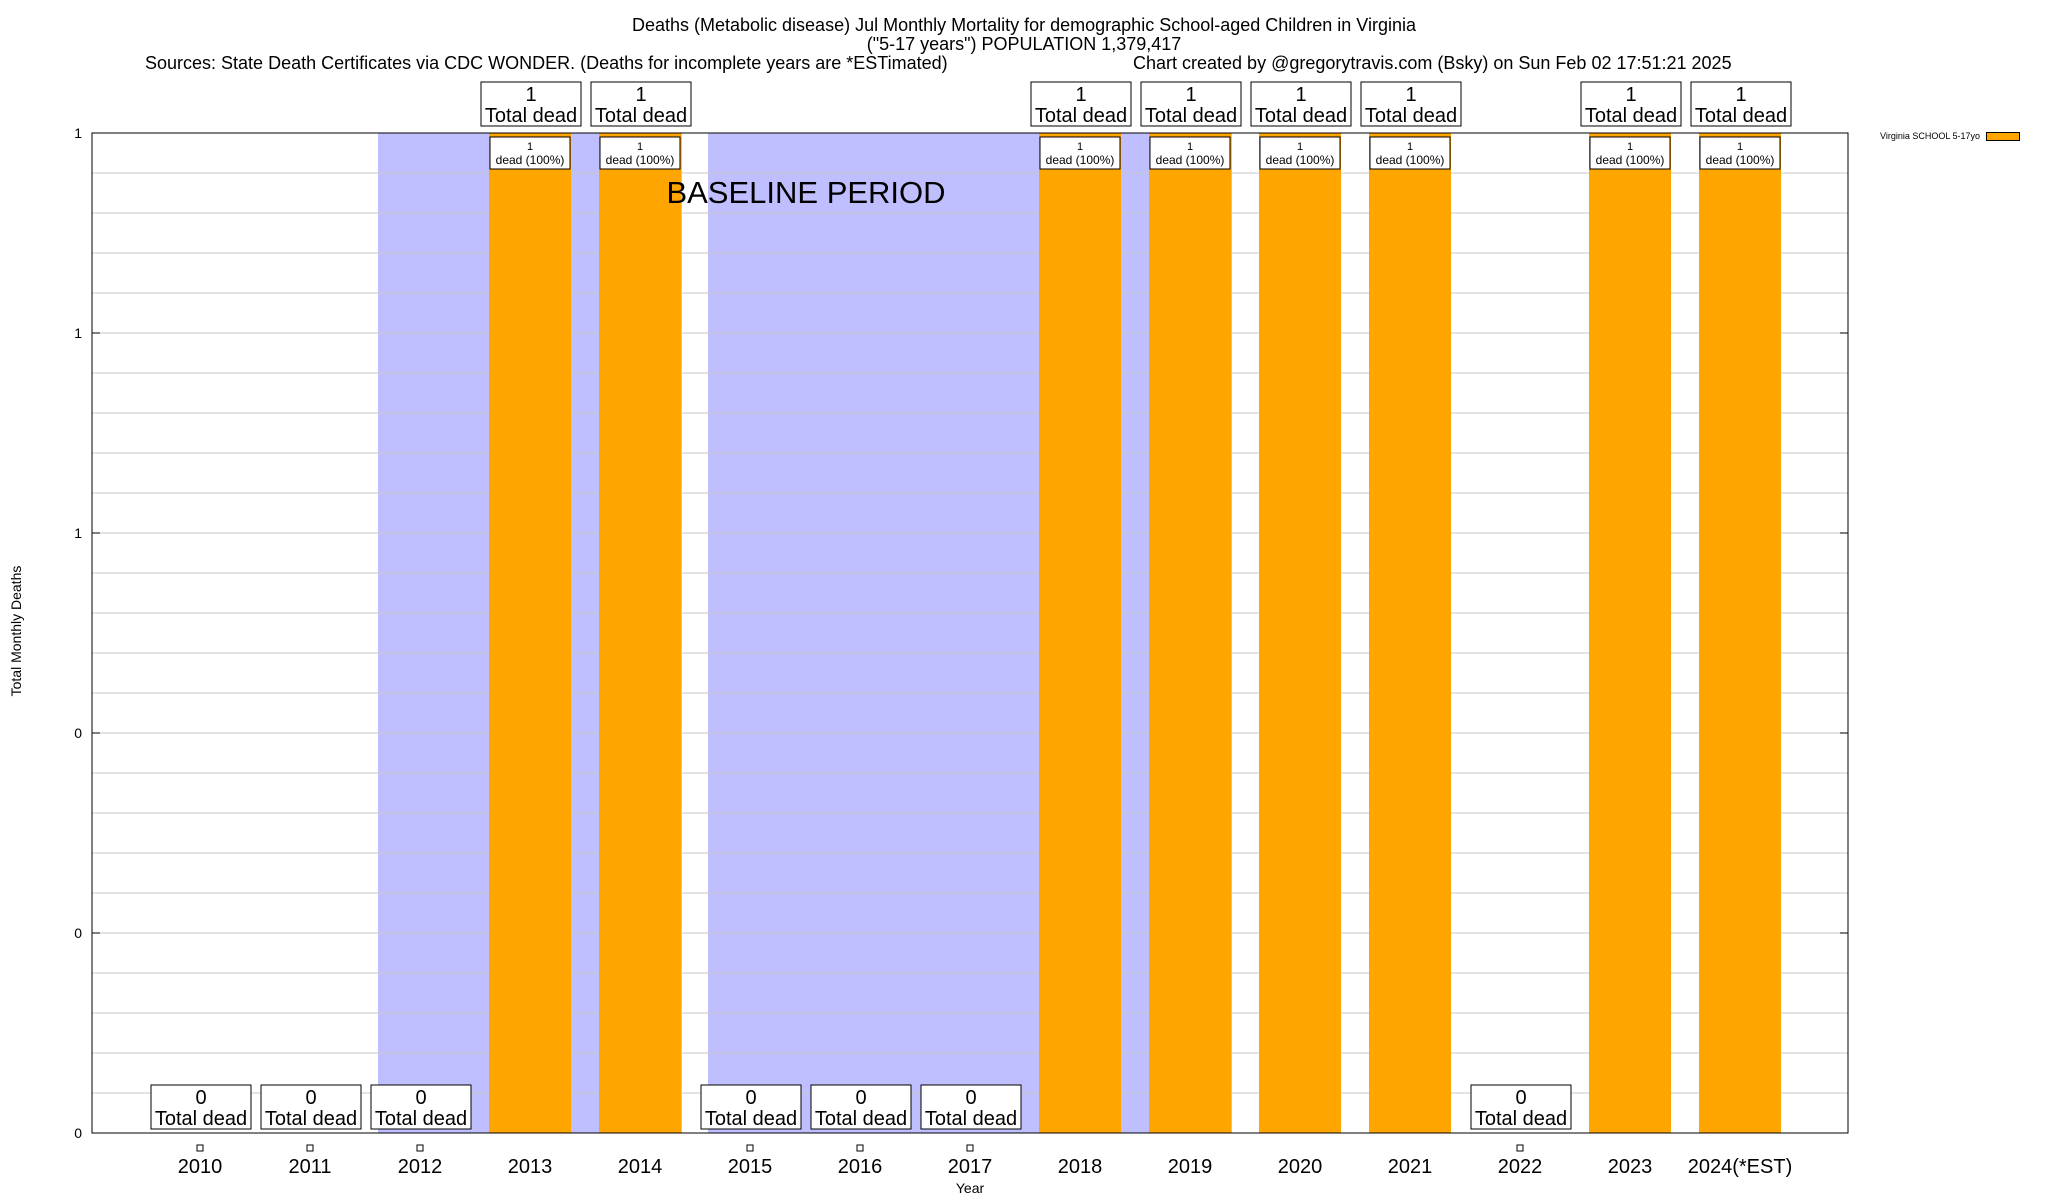  What do you see at coordinates (1300, 95) in the screenshot?
I see `total-value-10: 1` at bounding box center [1300, 95].